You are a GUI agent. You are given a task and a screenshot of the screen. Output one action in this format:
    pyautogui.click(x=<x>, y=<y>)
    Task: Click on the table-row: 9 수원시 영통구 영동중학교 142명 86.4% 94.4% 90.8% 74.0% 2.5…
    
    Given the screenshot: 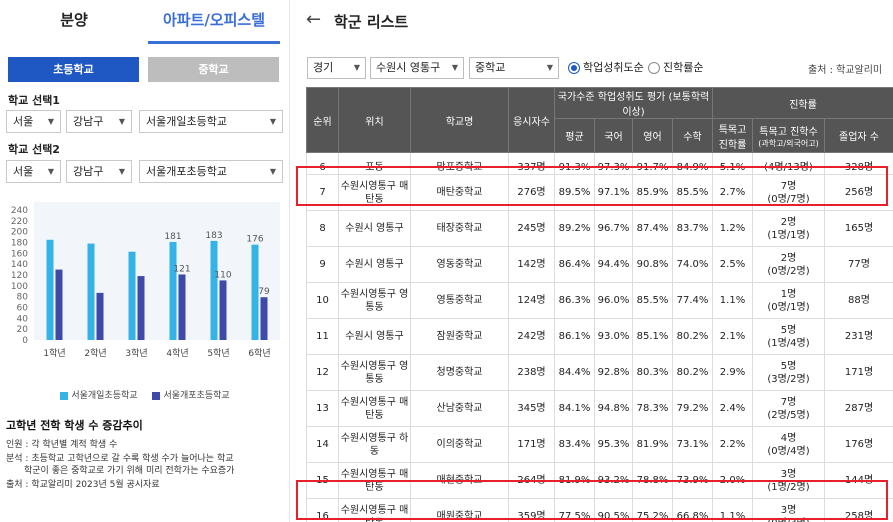 What is the action you would take?
    pyautogui.click(x=599, y=264)
    